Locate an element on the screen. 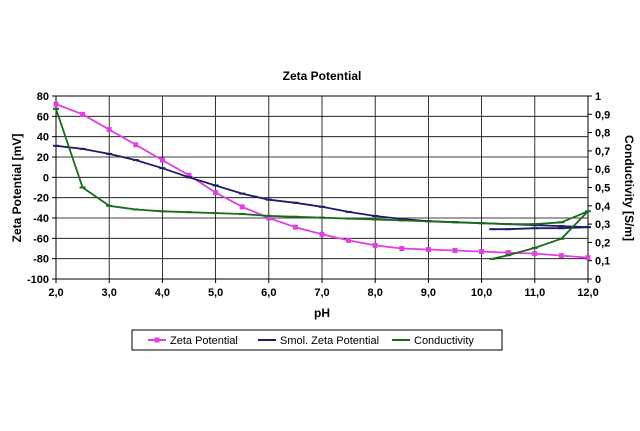 This screenshot has width=640, height=431. x-tick-label: 8,0 is located at coordinates (375, 293).